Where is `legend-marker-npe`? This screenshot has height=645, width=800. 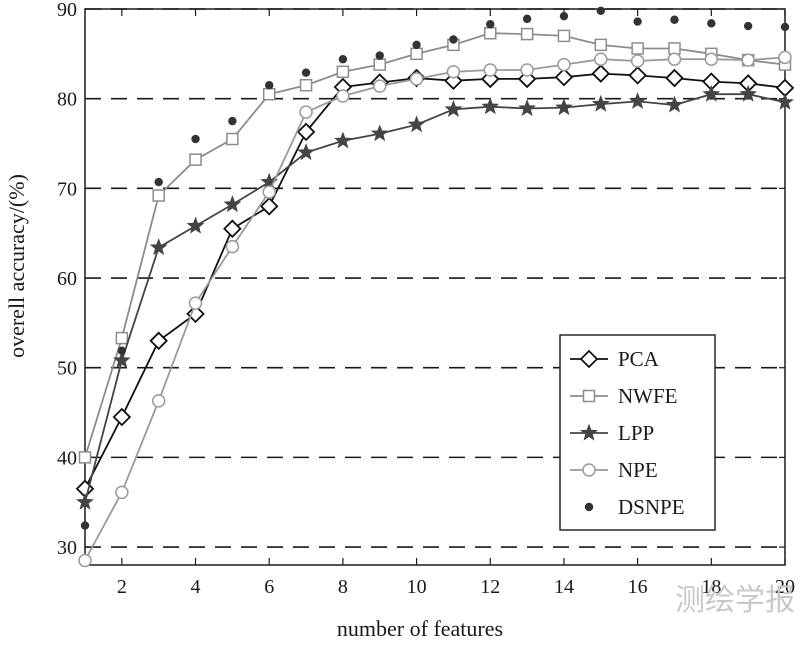
legend-marker-npe is located at coordinates (589, 470).